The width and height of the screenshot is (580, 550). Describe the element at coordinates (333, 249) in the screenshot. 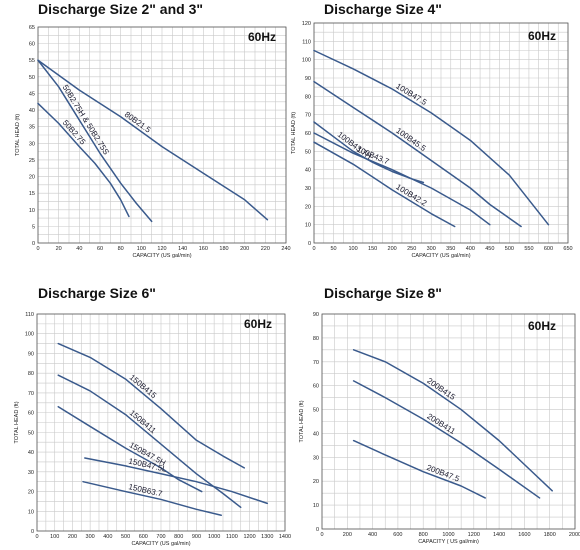

I see `x-tick-label: 50` at that location.